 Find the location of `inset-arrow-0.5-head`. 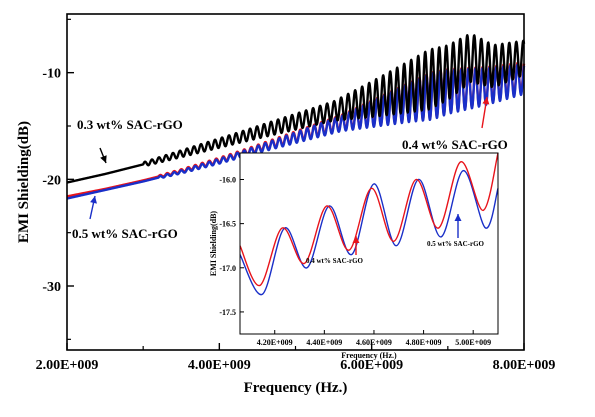

inset-arrow-0.5-head is located at coordinates (458, 217).